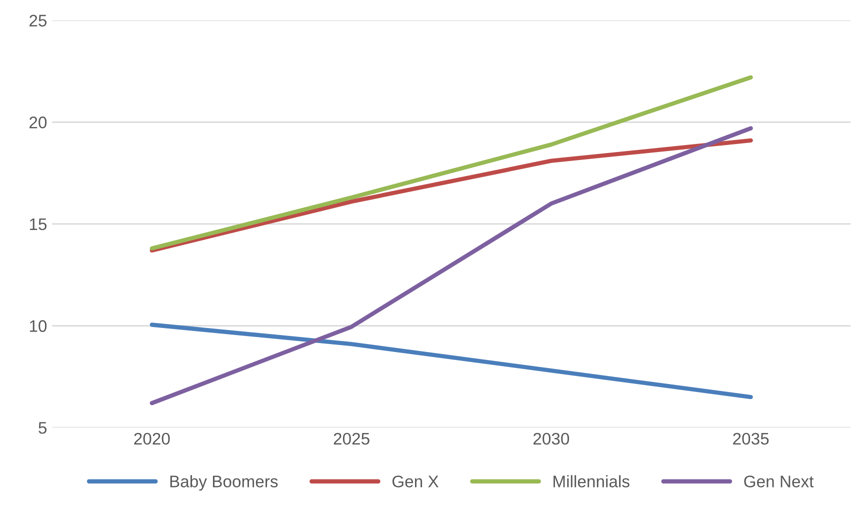 The width and height of the screenshot is (868, 509). What do you see at coordinates (451, 361) in the screenshot?
I see `line-series` at bounding box center [451, 361].